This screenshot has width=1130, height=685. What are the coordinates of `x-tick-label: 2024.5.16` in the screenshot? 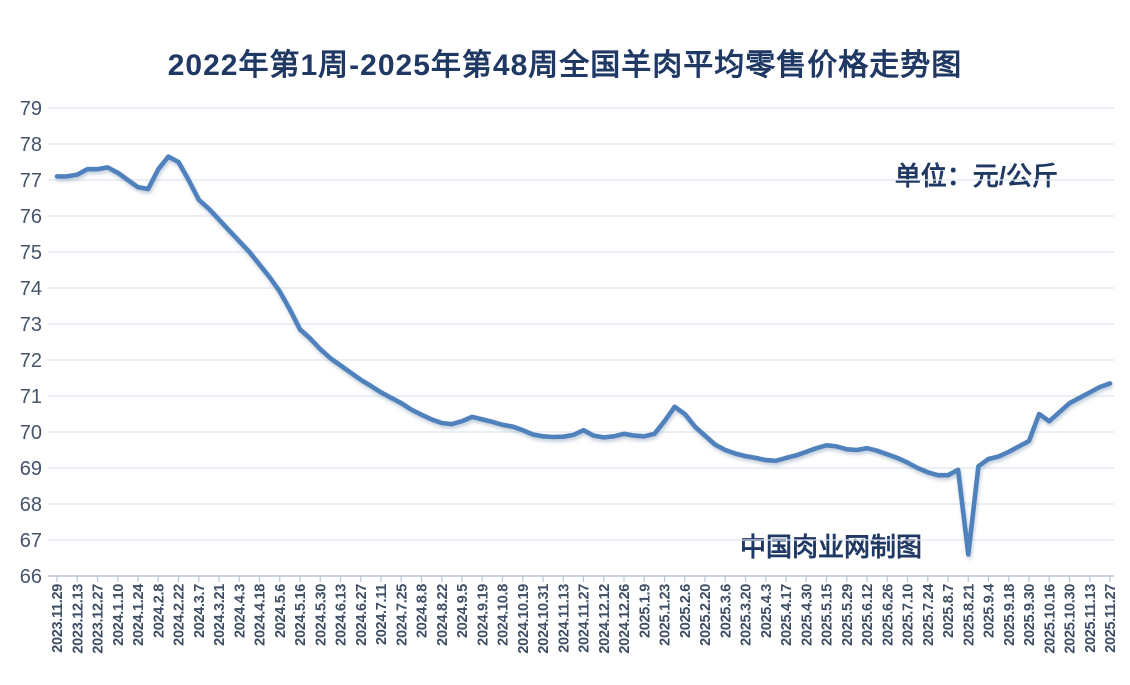 It's located at (301, 615).